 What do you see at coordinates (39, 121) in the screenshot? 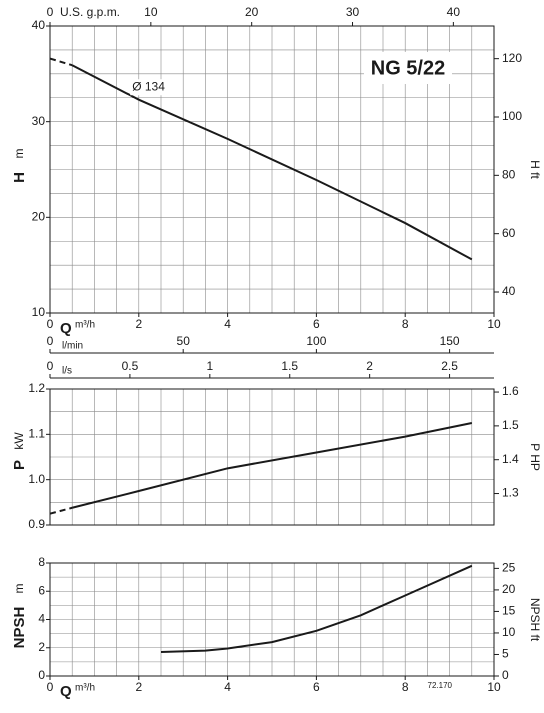
I see `y-tick-label: 30` at bounding box center [39, 121].